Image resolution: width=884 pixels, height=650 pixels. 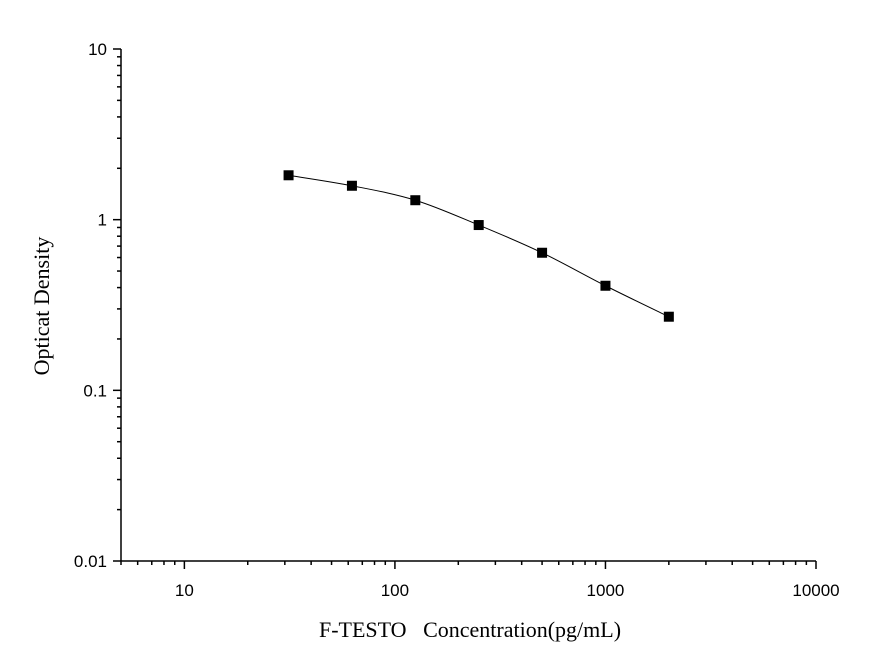 What do you see at coordinates (184, 590) in the screenshot?
I see `x-tick-label: 10` at bounding box center [184, 590].